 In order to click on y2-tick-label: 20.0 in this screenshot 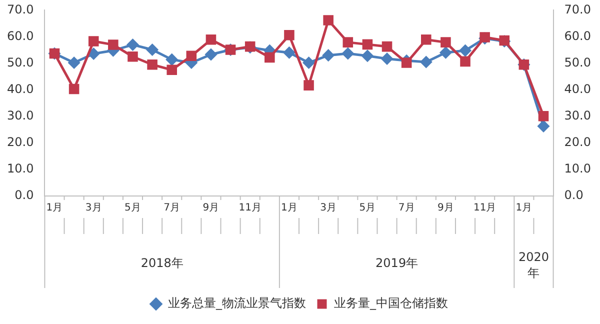, I will do `click(577, 142)`.